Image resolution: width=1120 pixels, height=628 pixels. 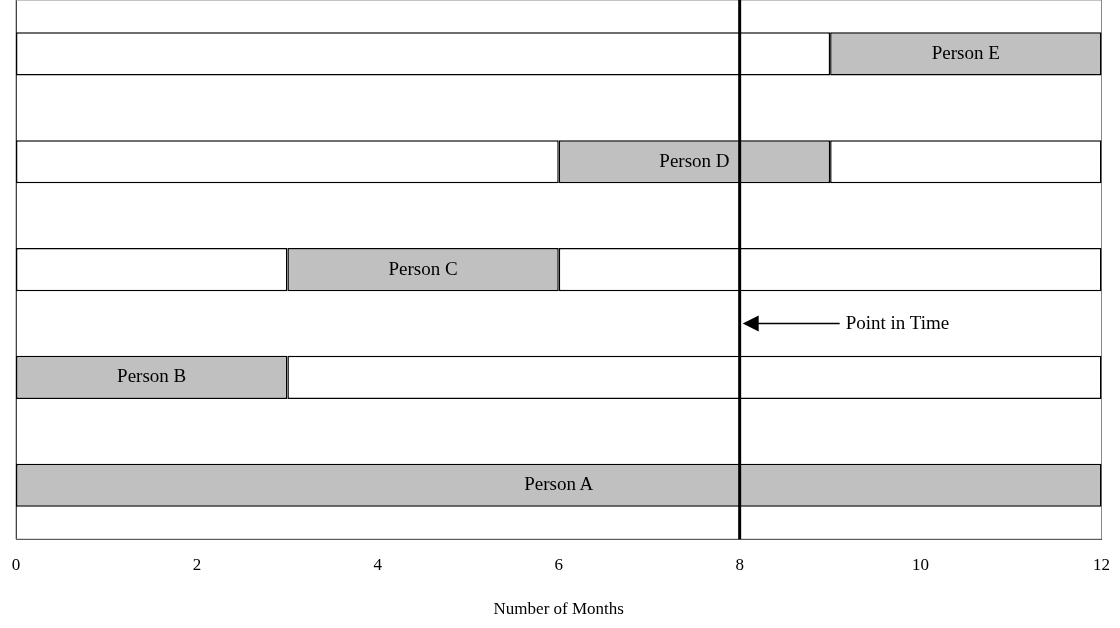 What do you see at coordinates (1101, 564) in the screenshot?
I see `x-tick-label: 12` at bounding box center [1101, 564].